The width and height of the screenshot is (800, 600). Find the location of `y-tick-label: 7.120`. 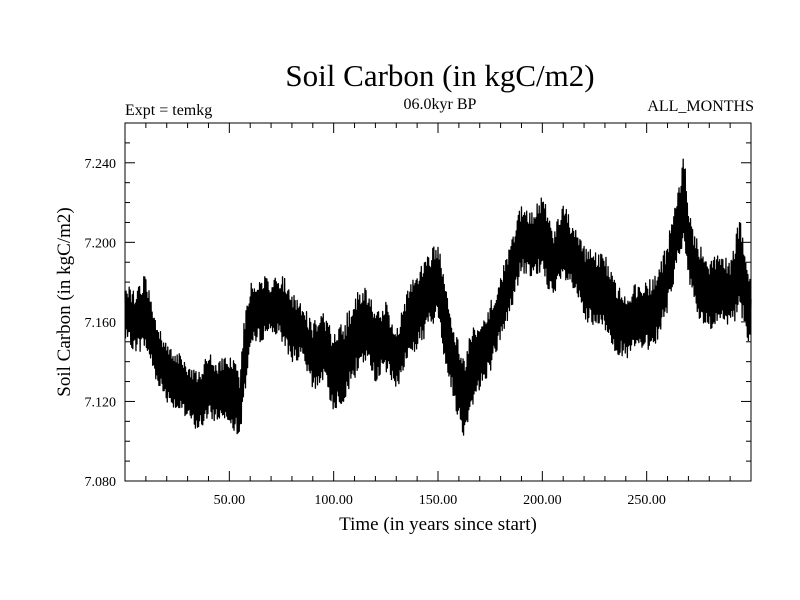

y-tick-label: 7.120 is located at coordinates (101, 402).